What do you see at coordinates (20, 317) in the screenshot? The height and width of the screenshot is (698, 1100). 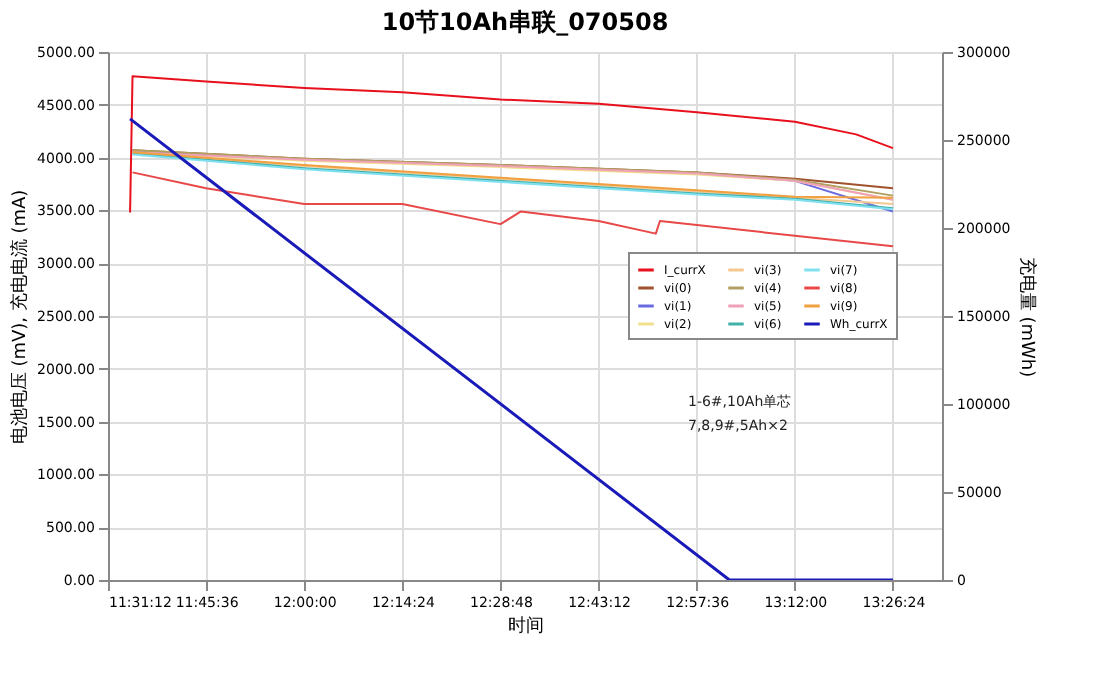 I see `y-axis-title: 电池电压 (mV), 充电电流 (mA)` at bounding box center [20, 317].